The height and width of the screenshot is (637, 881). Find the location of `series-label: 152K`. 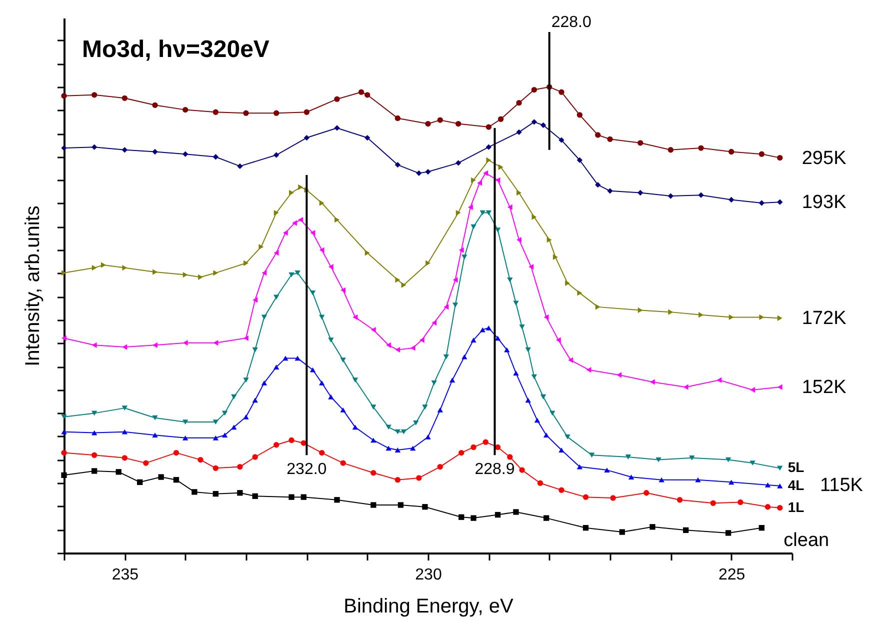

series-label: 152K is located at coordinates (824, 387).